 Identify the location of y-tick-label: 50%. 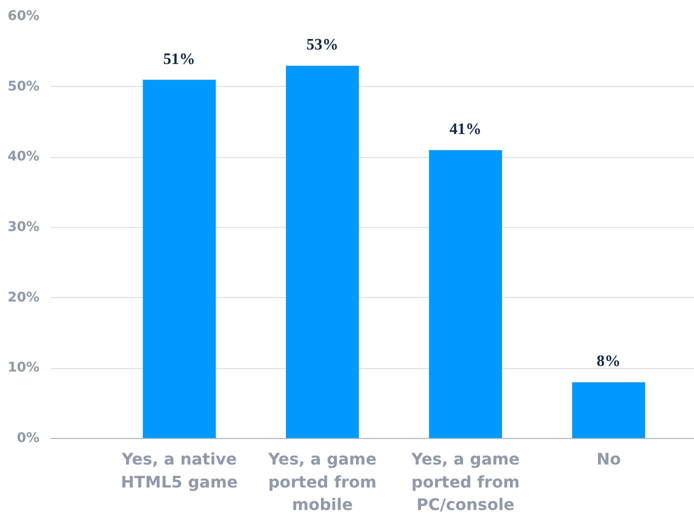
(24, 86).